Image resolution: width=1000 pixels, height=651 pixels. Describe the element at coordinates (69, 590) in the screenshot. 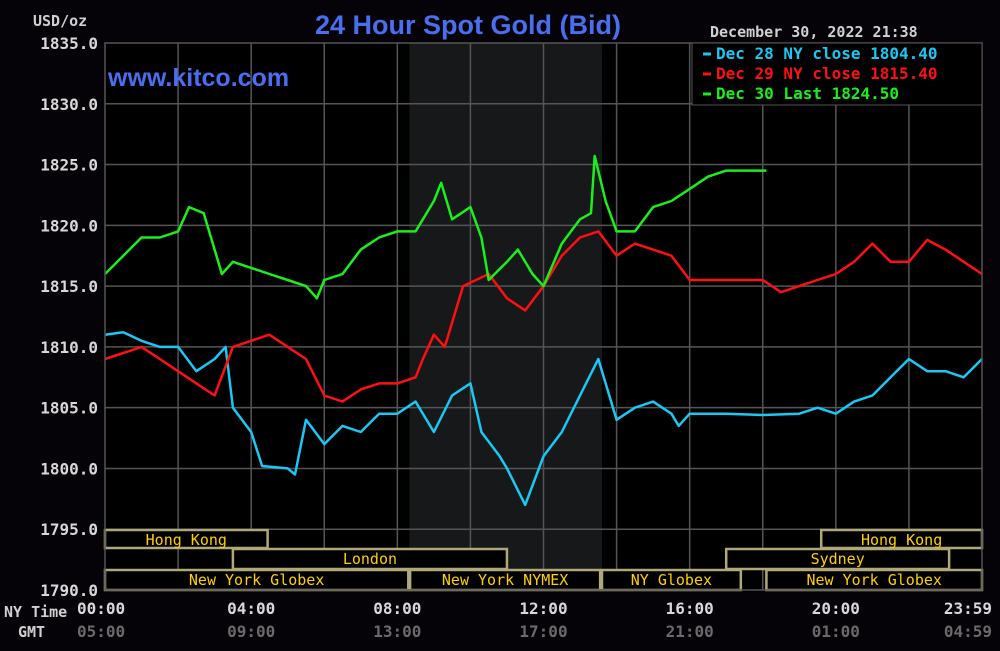

I see `y-tick-label: 1790.0` at that location.